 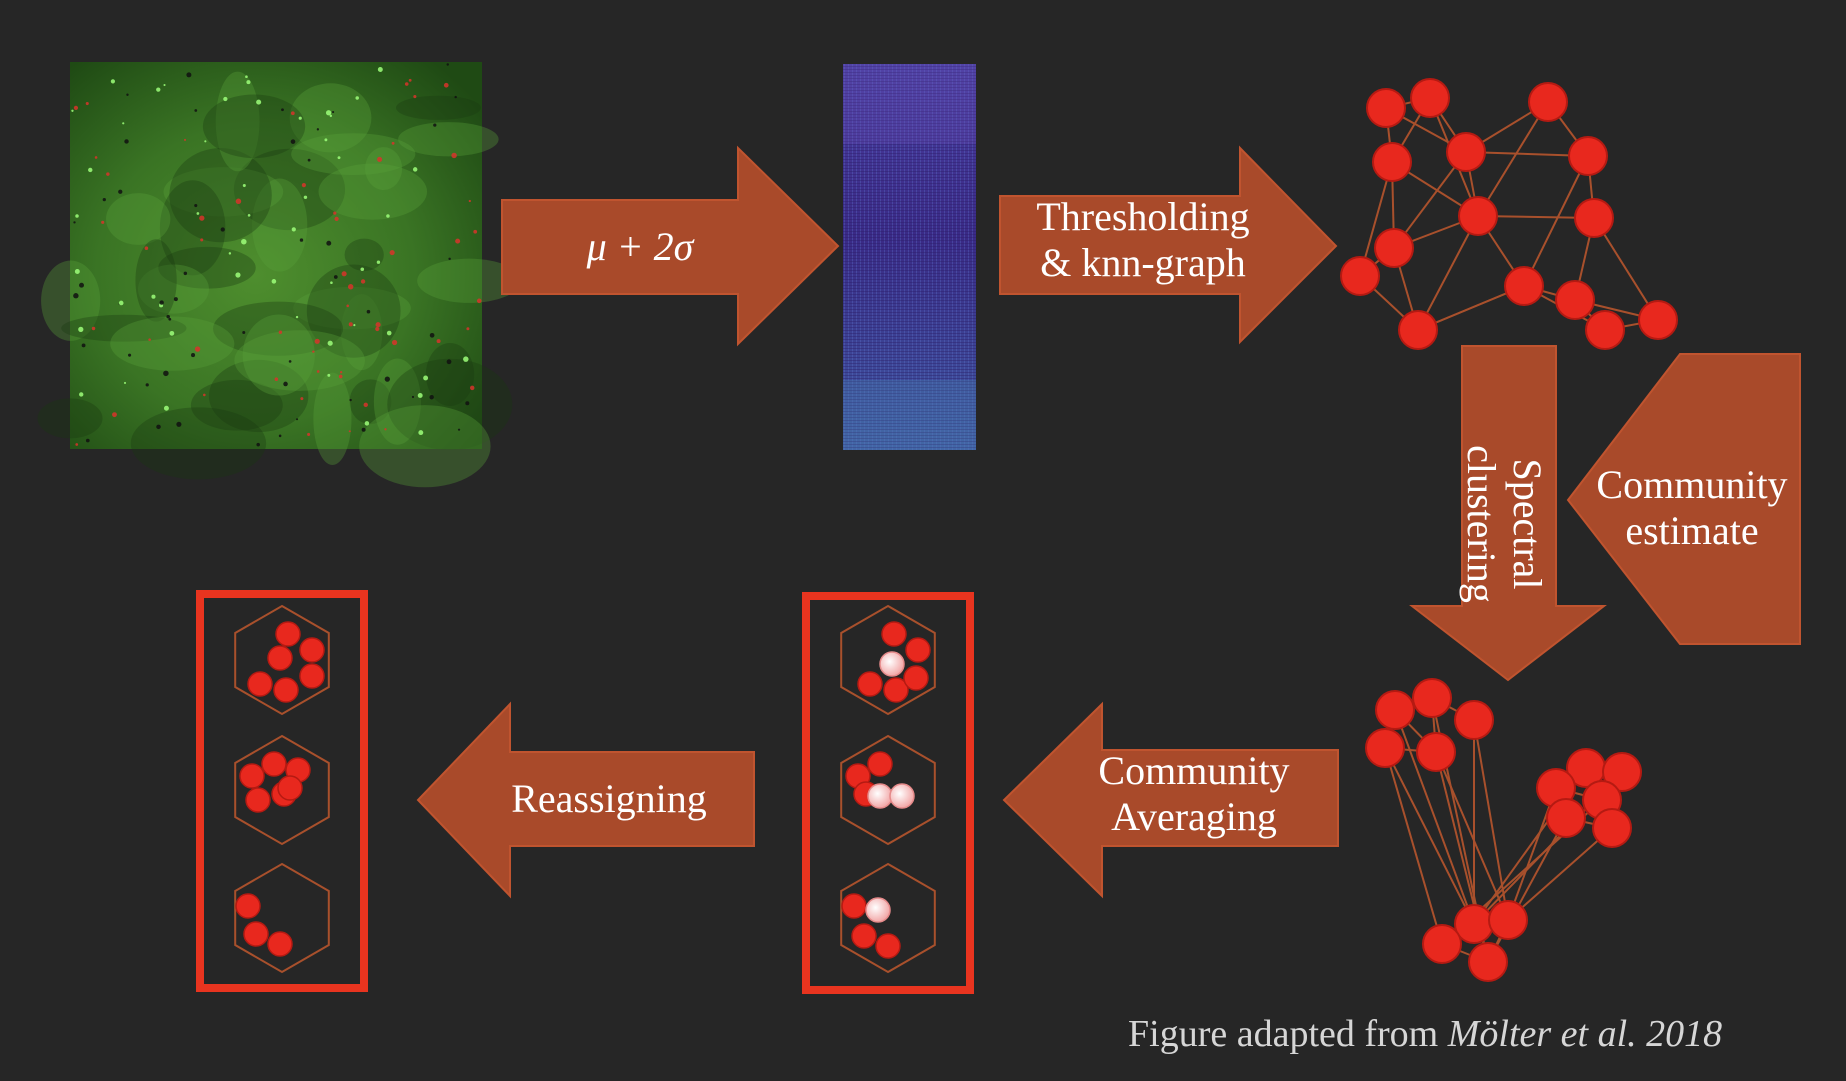 I want to click on averaged-communities-icon, so click(x=888, y=793).